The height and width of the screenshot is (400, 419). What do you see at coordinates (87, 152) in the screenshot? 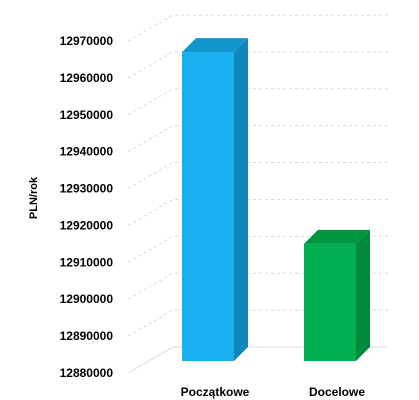
I see `y-tick-label: 12940000` at bounding box center [87, 152].